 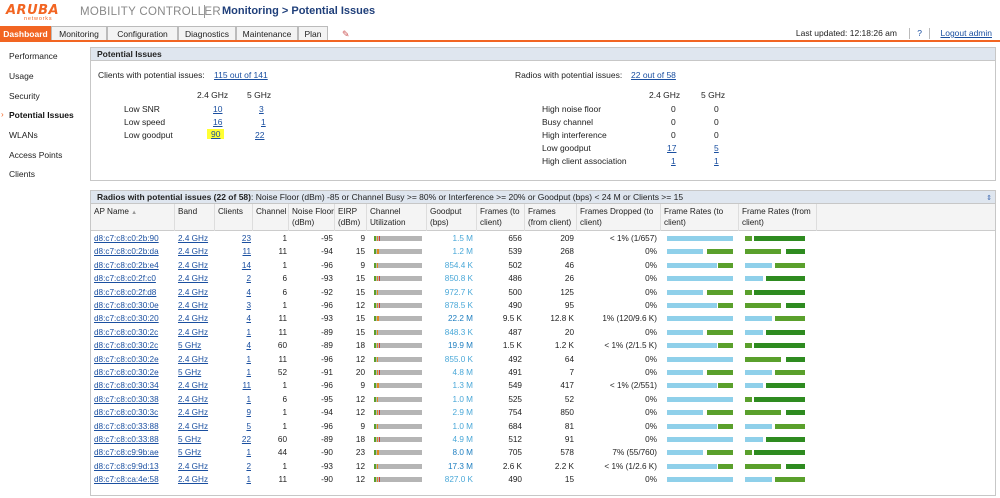 I want to click on ap-name-link: d8:c7:c8:c0:30:3c, so click(x=126, y=413).